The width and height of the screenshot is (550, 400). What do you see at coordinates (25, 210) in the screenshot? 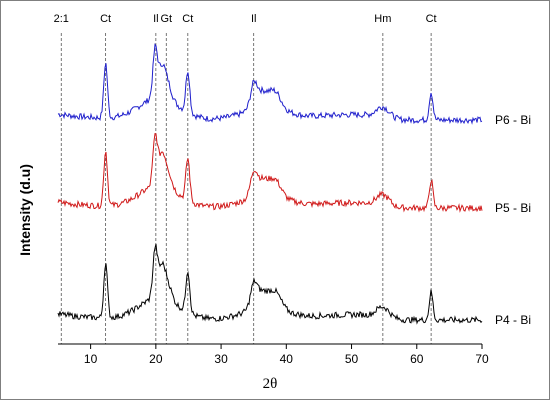
I see `y-axis-label: Intensity (d.u)` at bounding box center [25, 210].